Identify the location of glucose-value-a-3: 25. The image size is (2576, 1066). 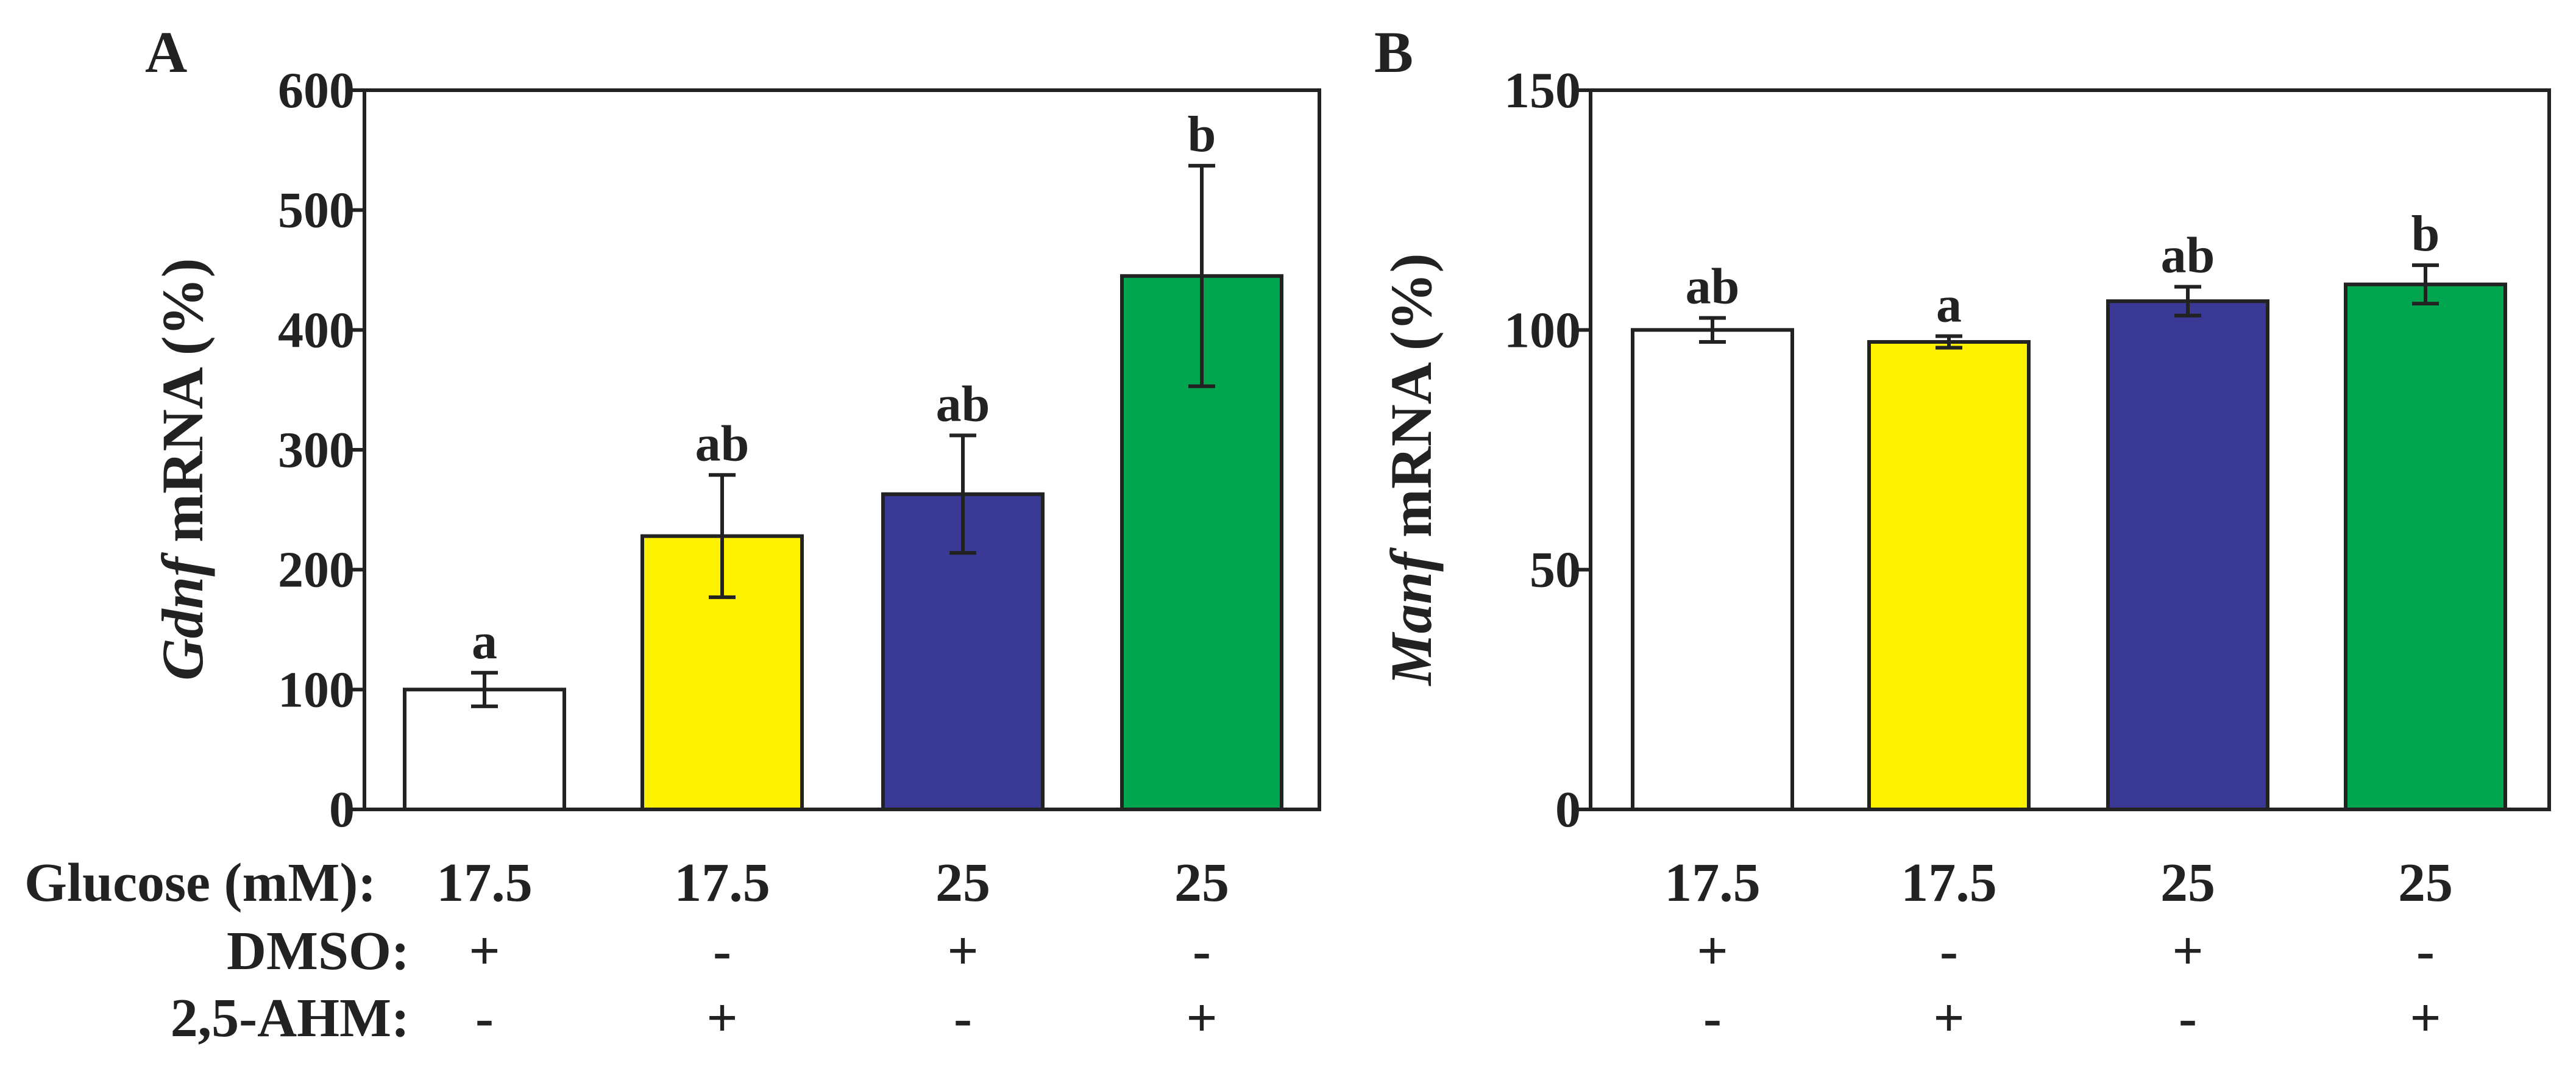
(963, 883).